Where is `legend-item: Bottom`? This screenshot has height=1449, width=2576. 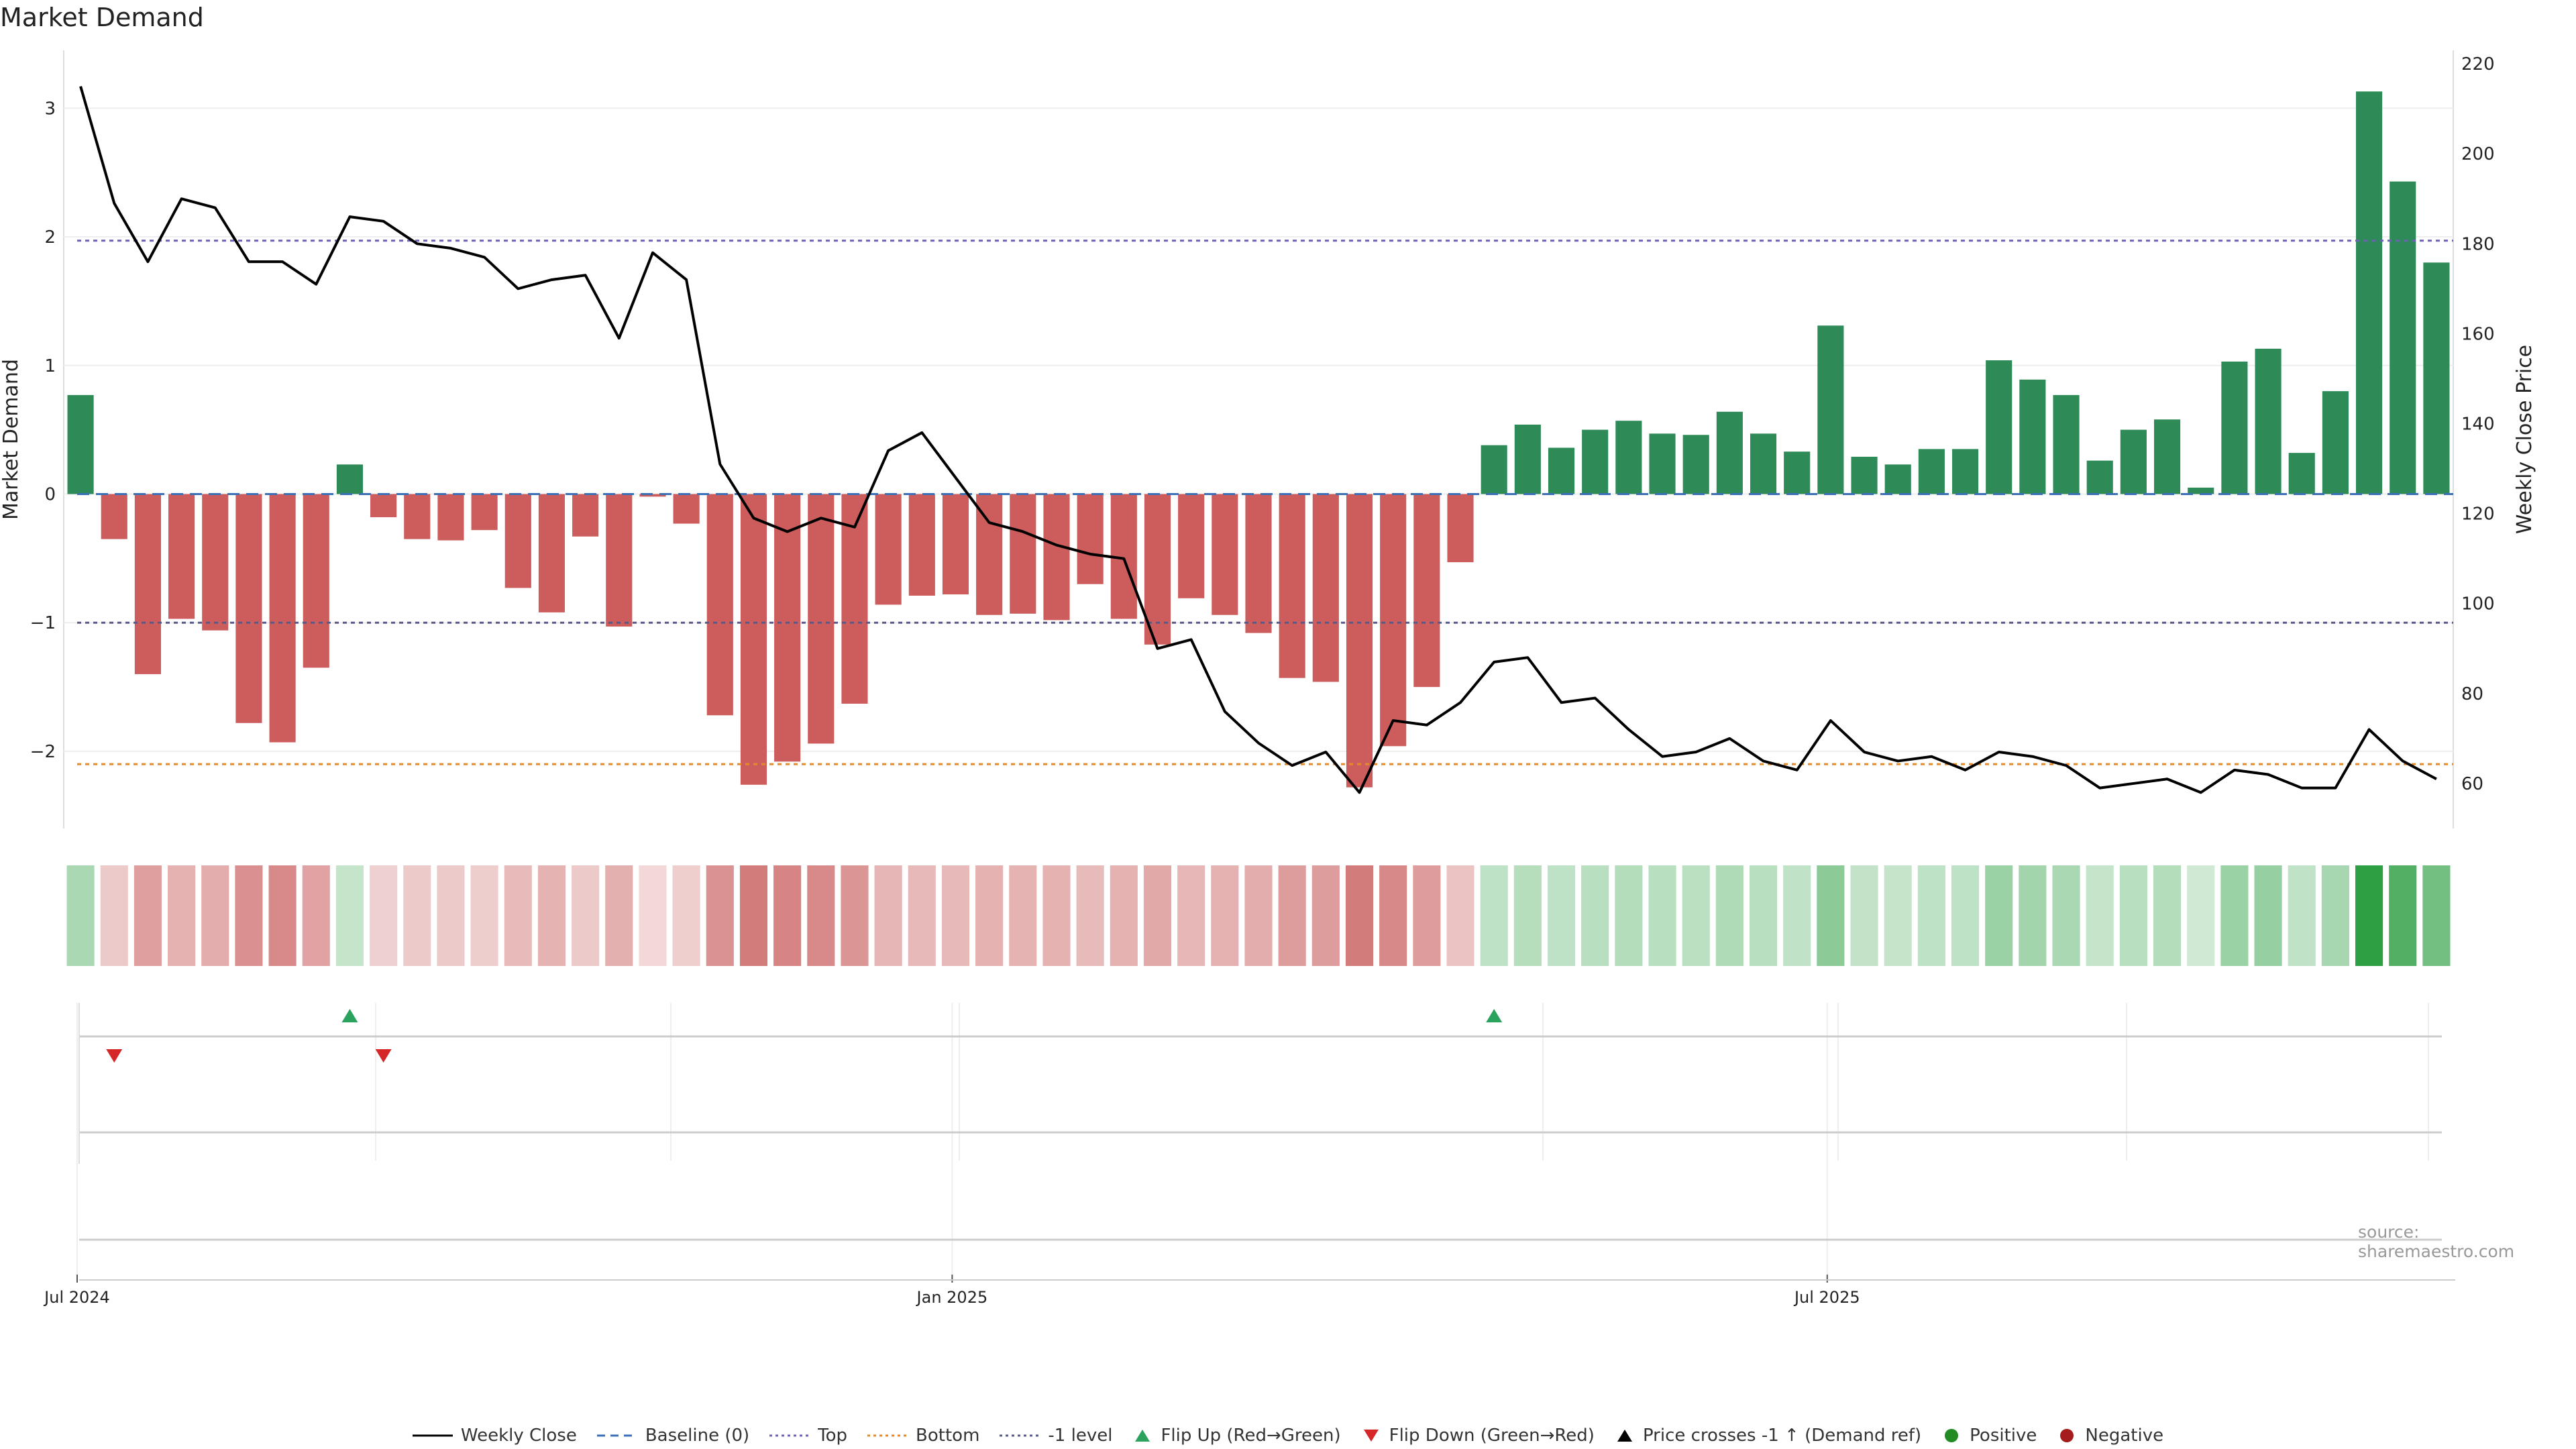 legend-item: Bottom is located at coordinates (923, 1436).